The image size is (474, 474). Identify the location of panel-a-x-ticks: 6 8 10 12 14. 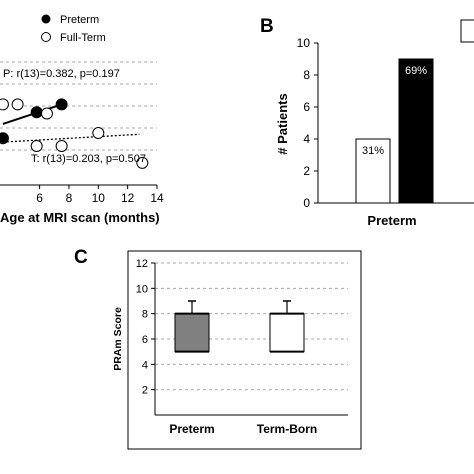
(100, 195).